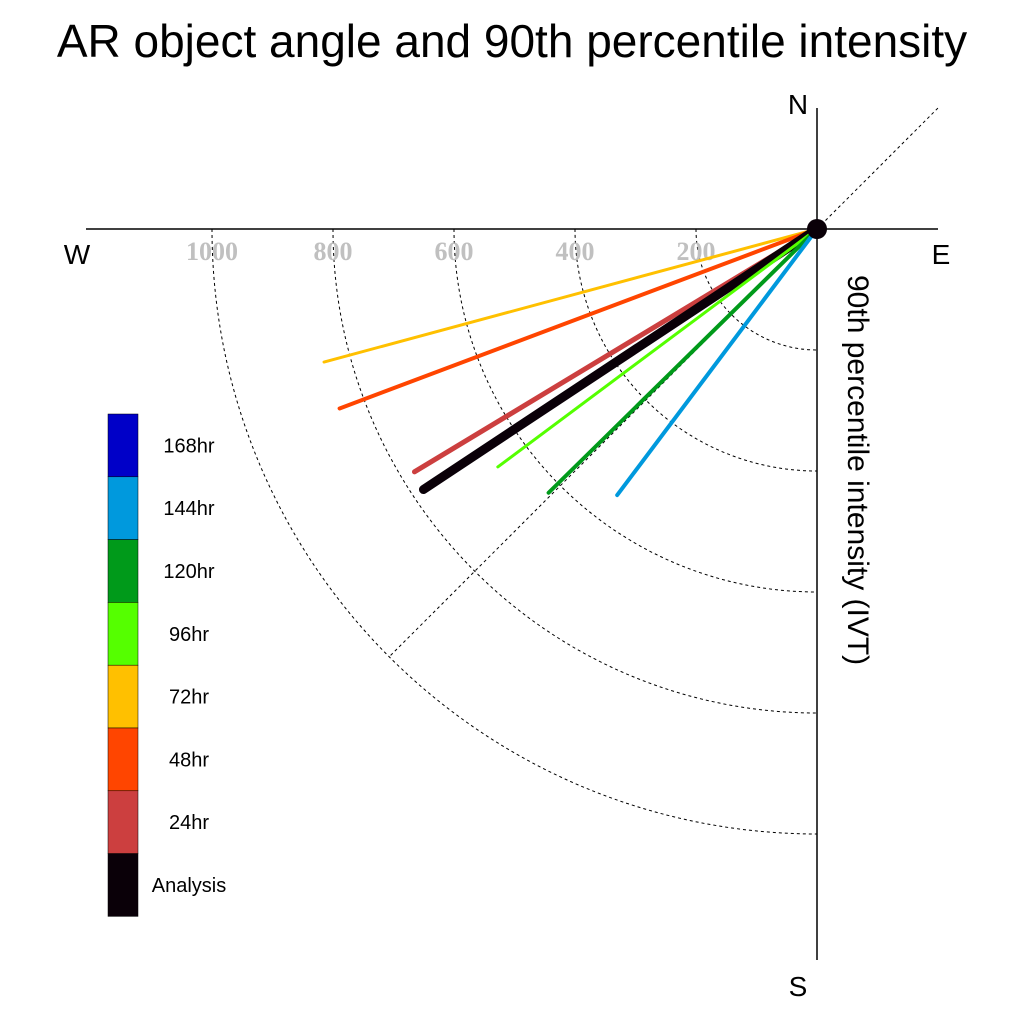 The image size is (1024, 1024). What do you see at coordinates (454, 251) in the screenshot?
I see `radial-tick-label: 600` at bounding box center [454, 251].